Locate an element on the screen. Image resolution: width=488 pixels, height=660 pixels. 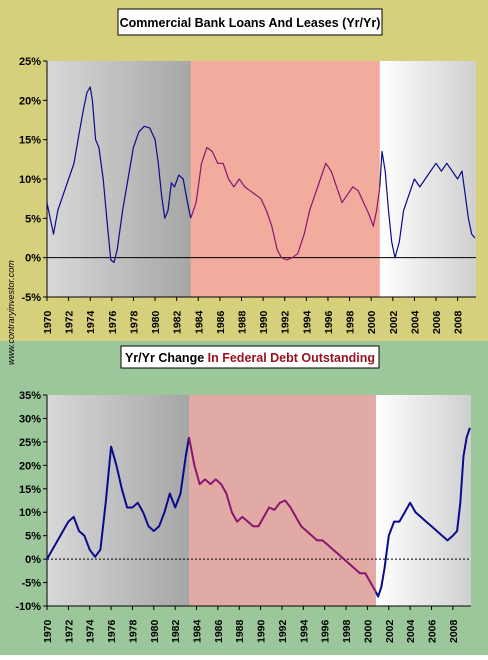
bottom-title-part-1: Yr/Yr Change is located at coordinates (166, 358).